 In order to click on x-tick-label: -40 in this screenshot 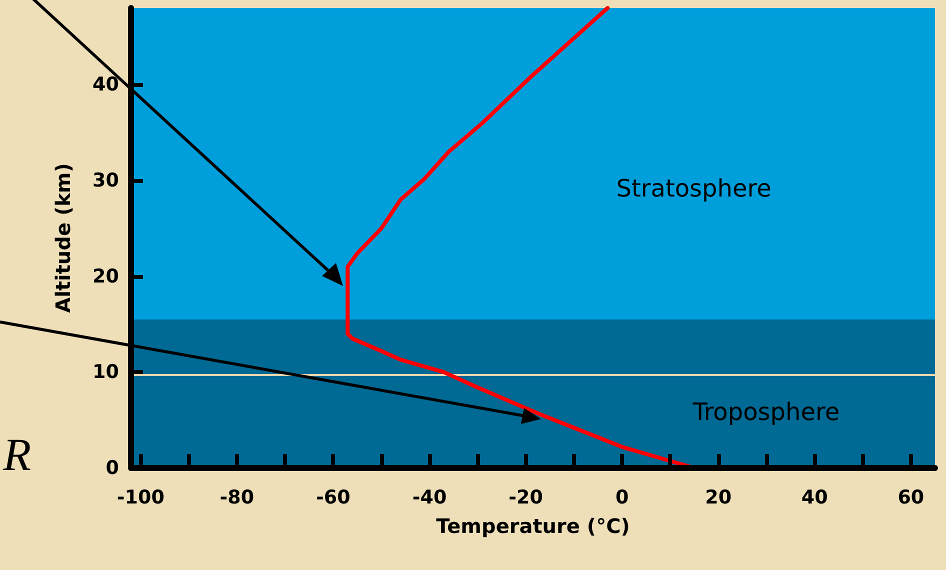, I will do `click(429, 497)`.